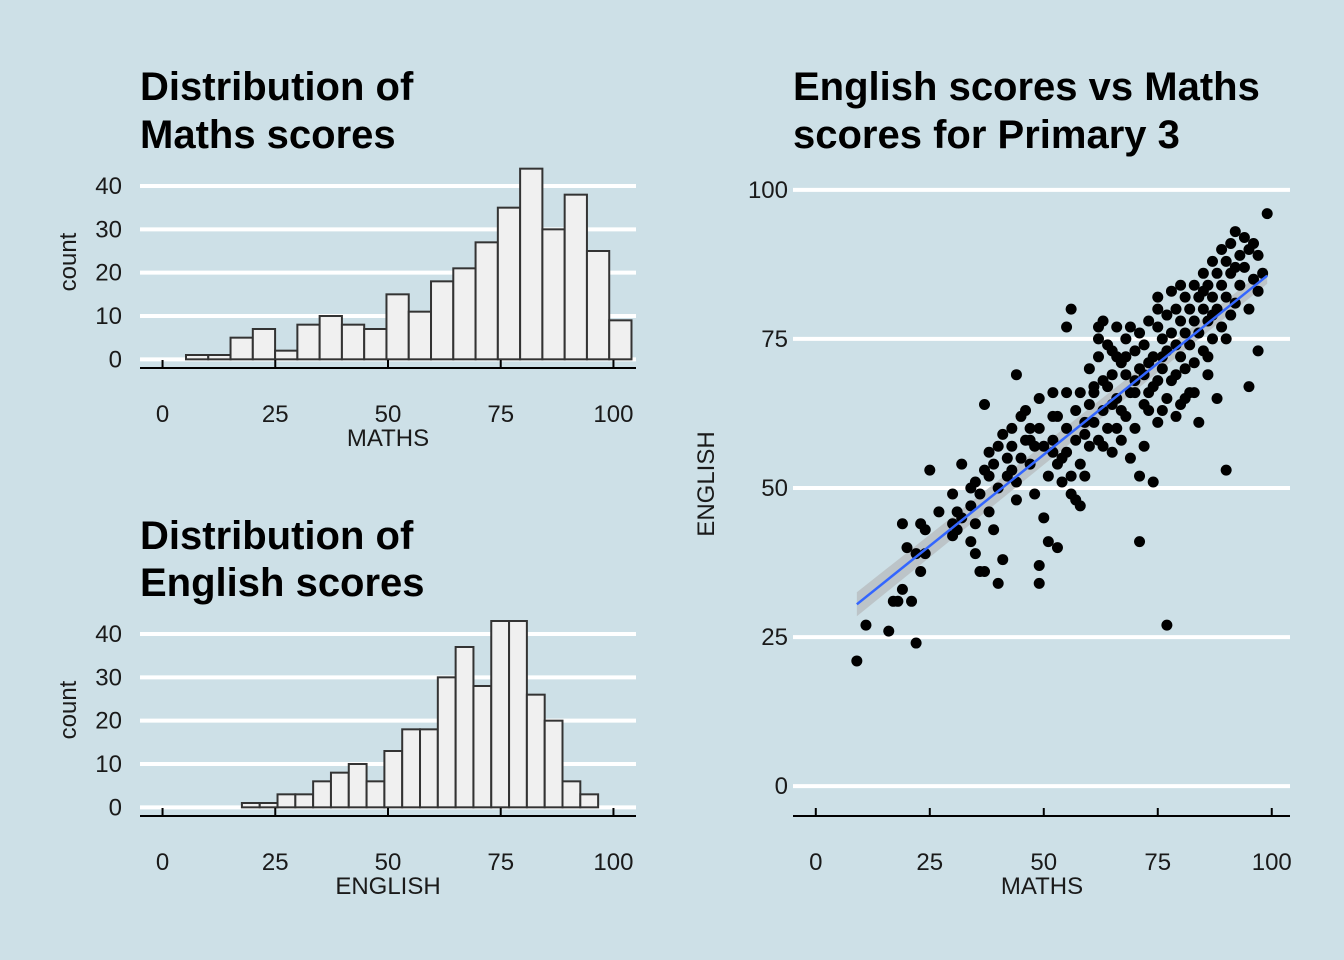 The image size is (1344, 960). What do you see at coordinates (387, 886) in the screenshot?
I see `english-histogram-x-label: ENGLISH` at bounding box center [387, 886].